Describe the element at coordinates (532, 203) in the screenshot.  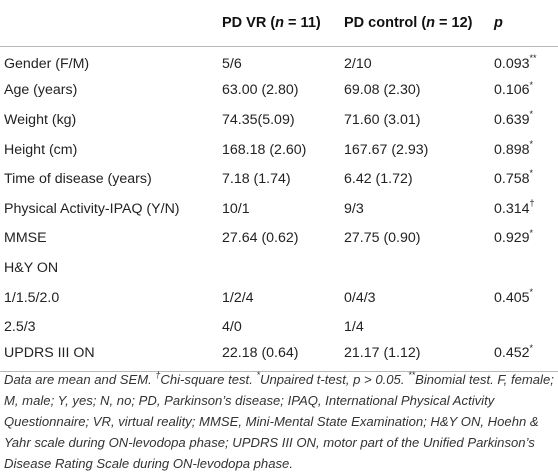
I see `p-value-test-mark: †` at that location.